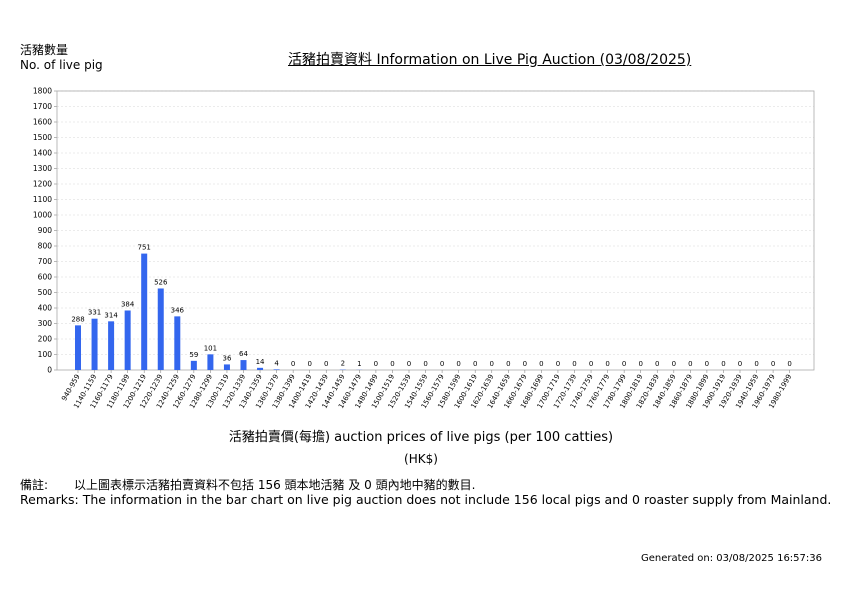 Image resolution: width=842 pixels, height=595 pixels. I want to click on y-tick-label: 600, so click(45, 277).